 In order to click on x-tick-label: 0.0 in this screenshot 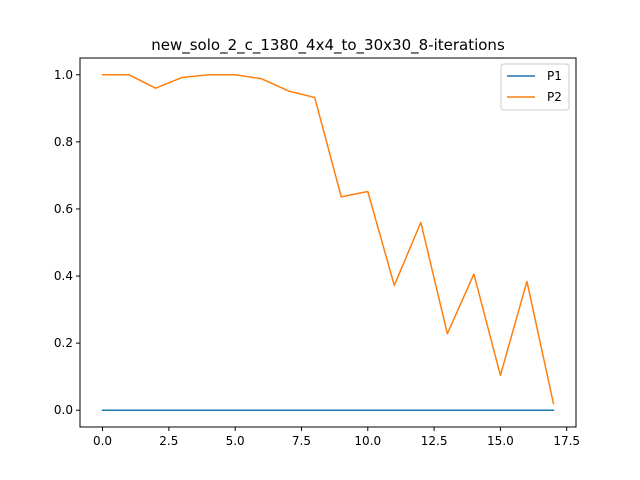, I will do `click(102, 441)`.